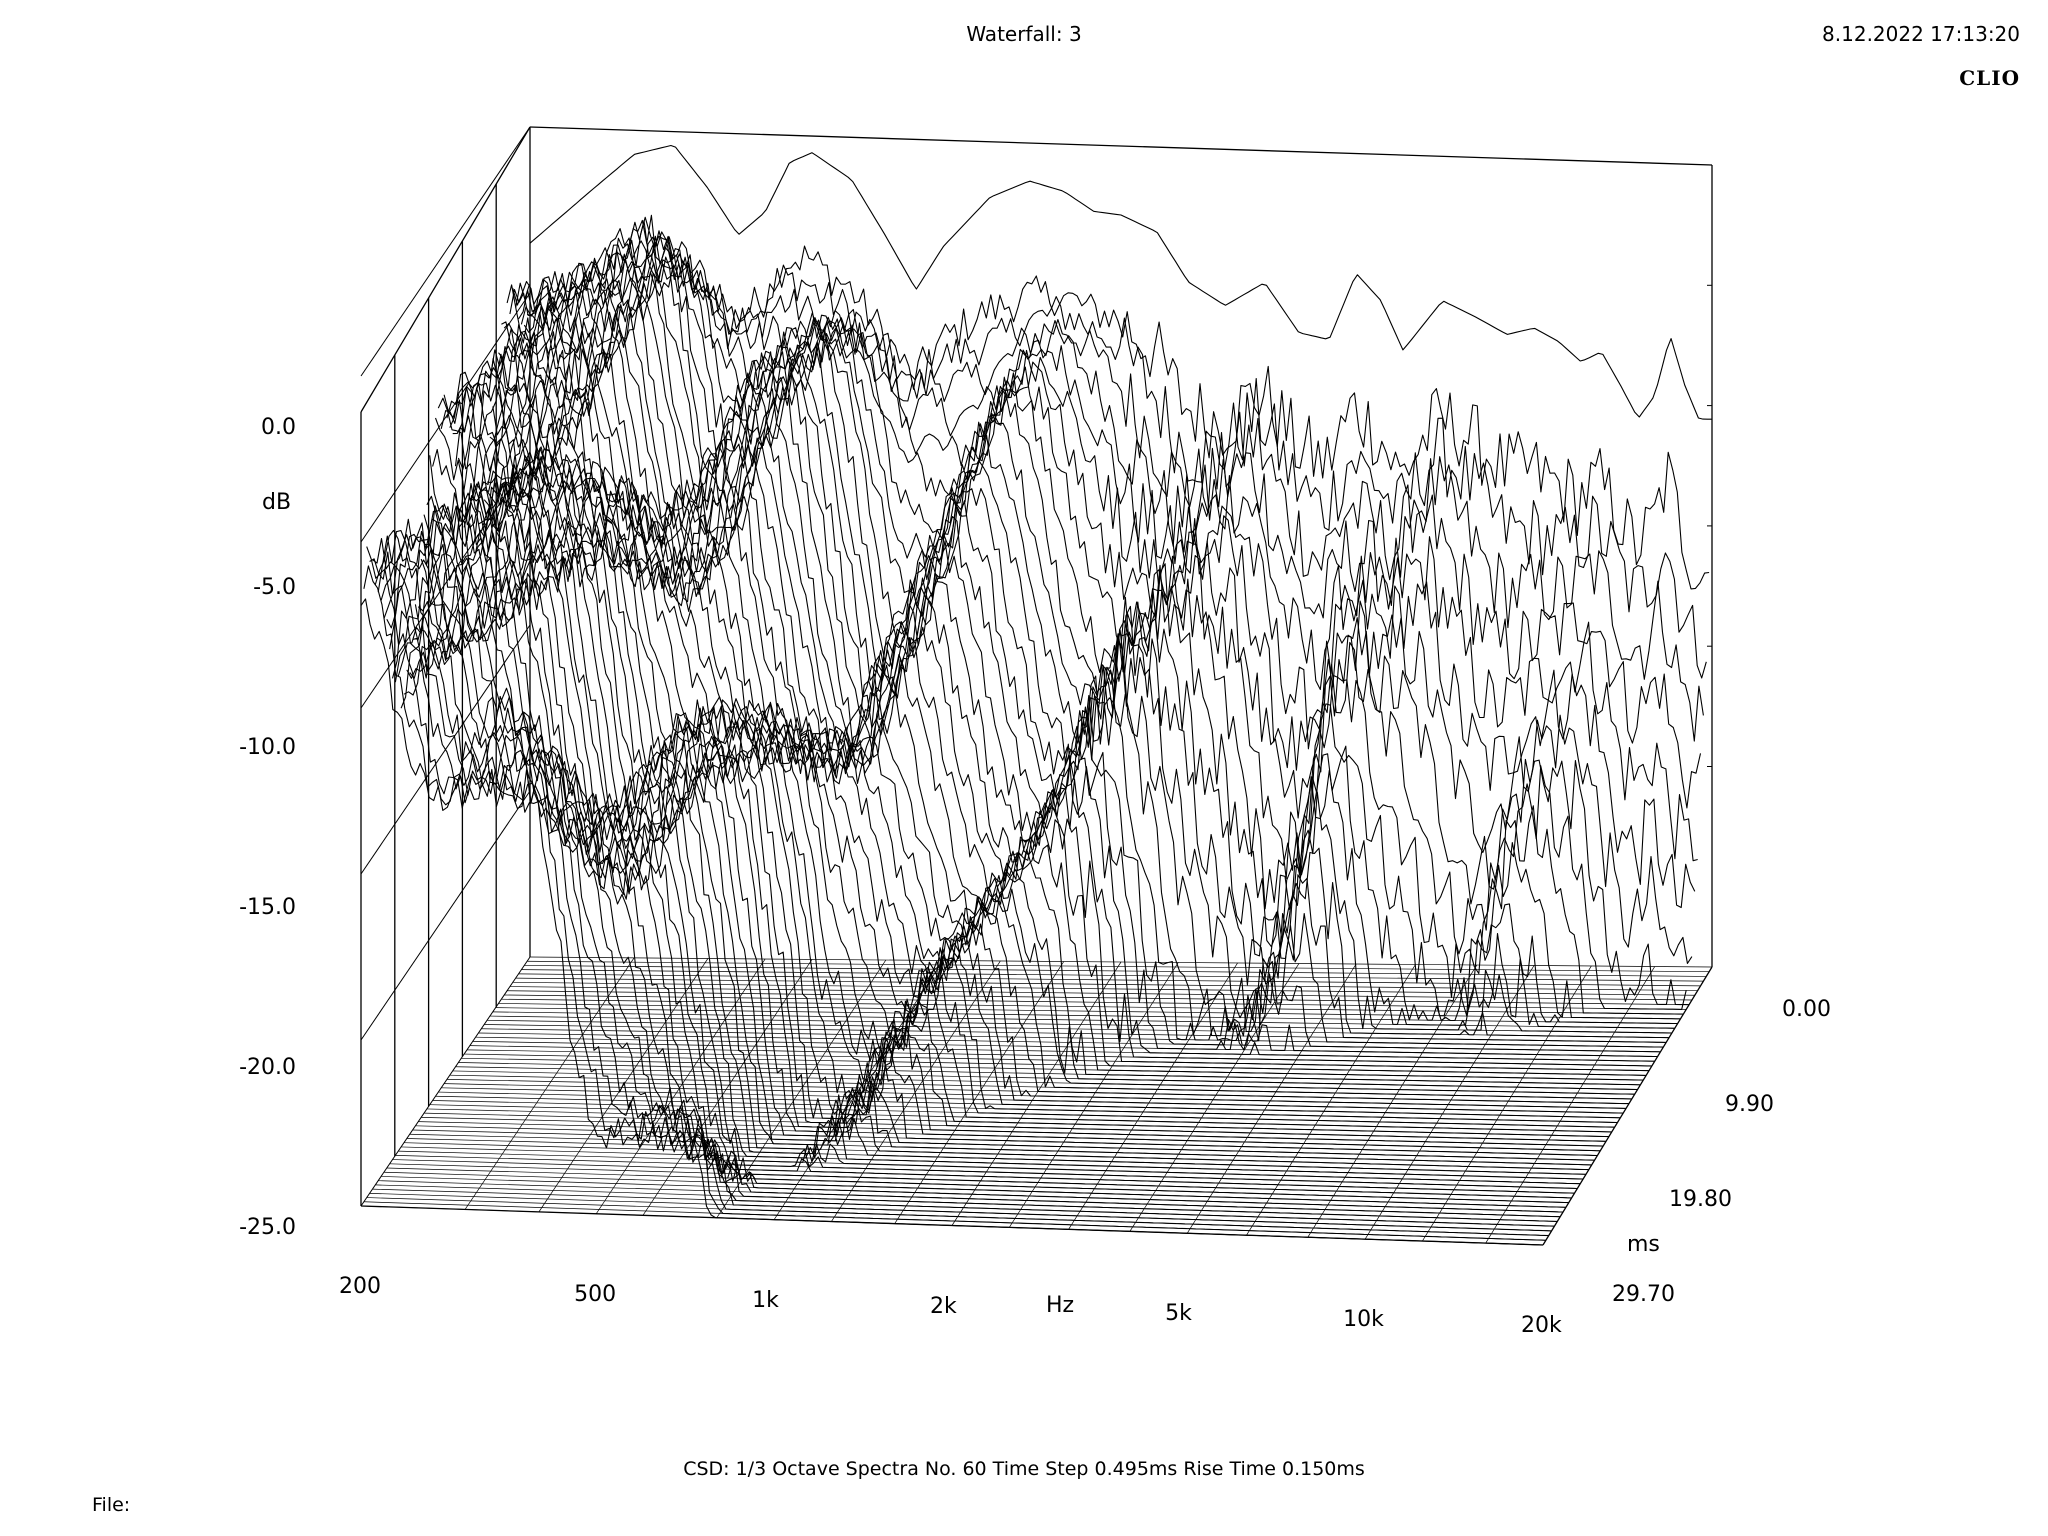 The height and width of the screenshot is (1536, 2048). I want to click on left-top-edge, so click(445, 269).